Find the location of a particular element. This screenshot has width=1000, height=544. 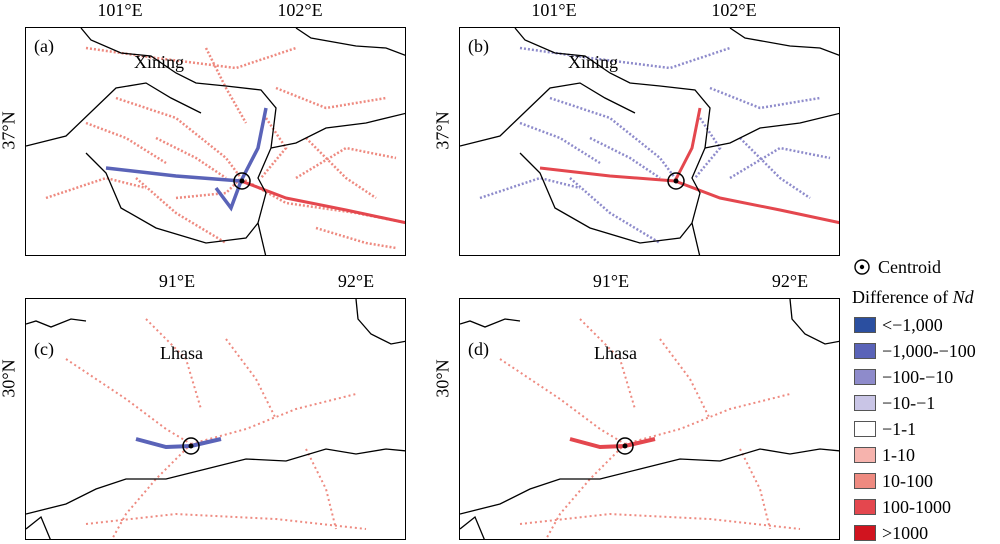

panel-label-a: (a) is located at coordinates (44, 46).